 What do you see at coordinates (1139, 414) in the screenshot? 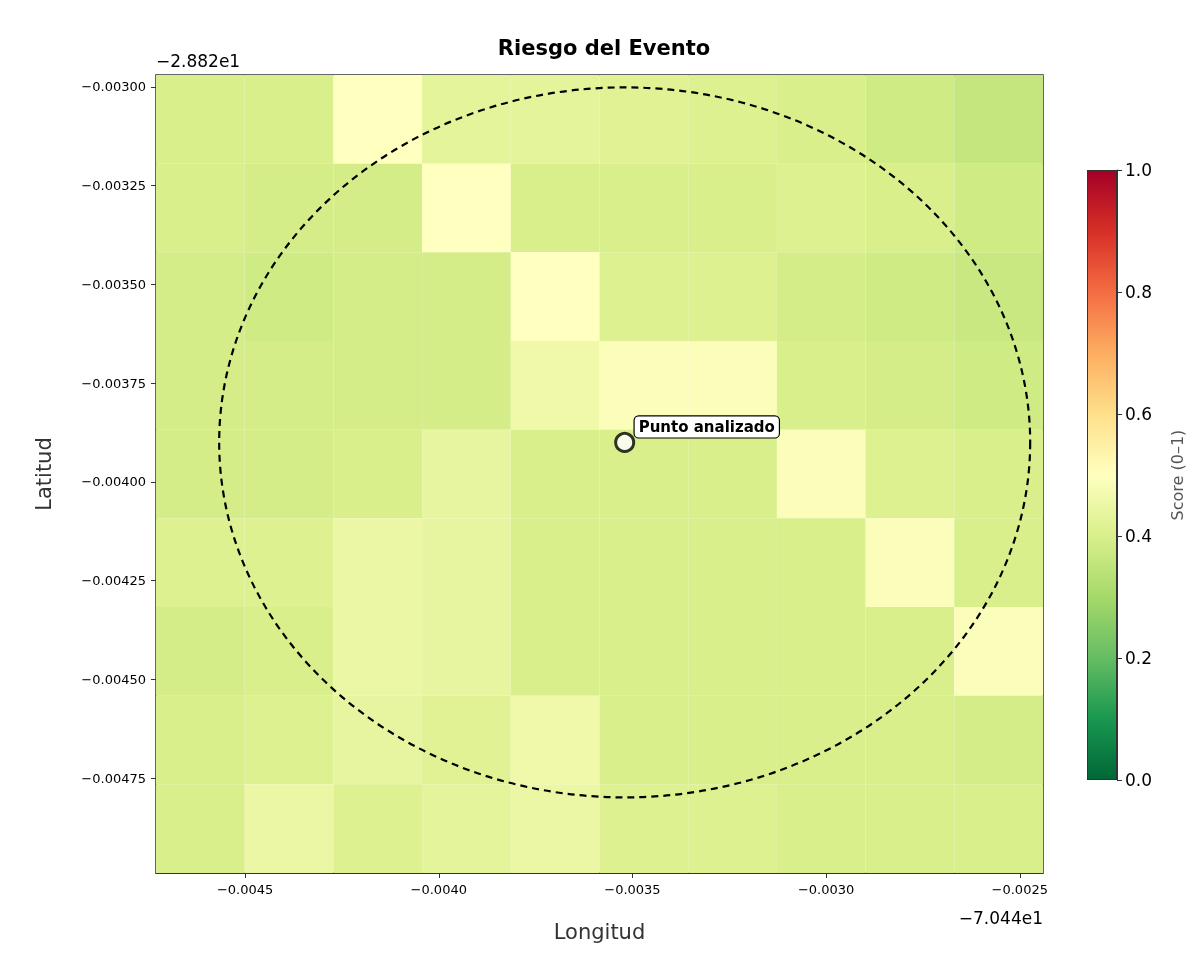
I see `color-bar-label: 0.6` at bounding box center [1139, 414].